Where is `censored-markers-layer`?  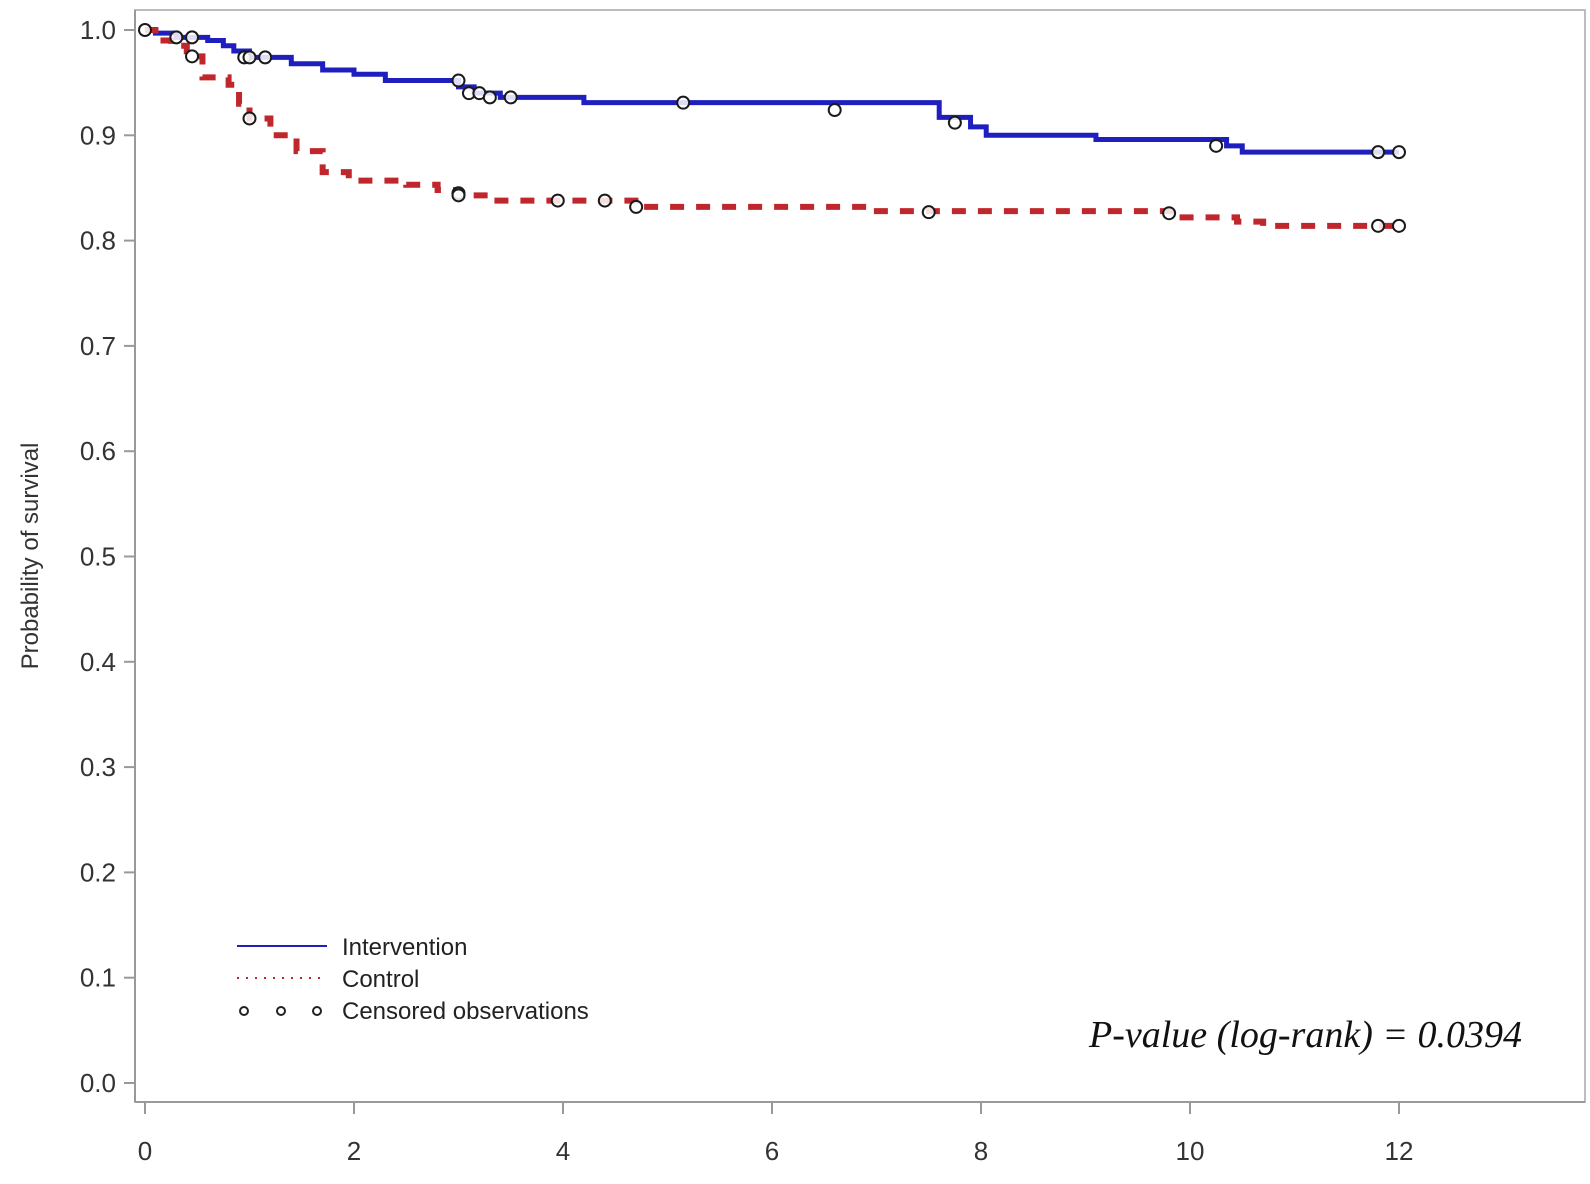
censored-markers-layer is located at coordinates (772, 128).